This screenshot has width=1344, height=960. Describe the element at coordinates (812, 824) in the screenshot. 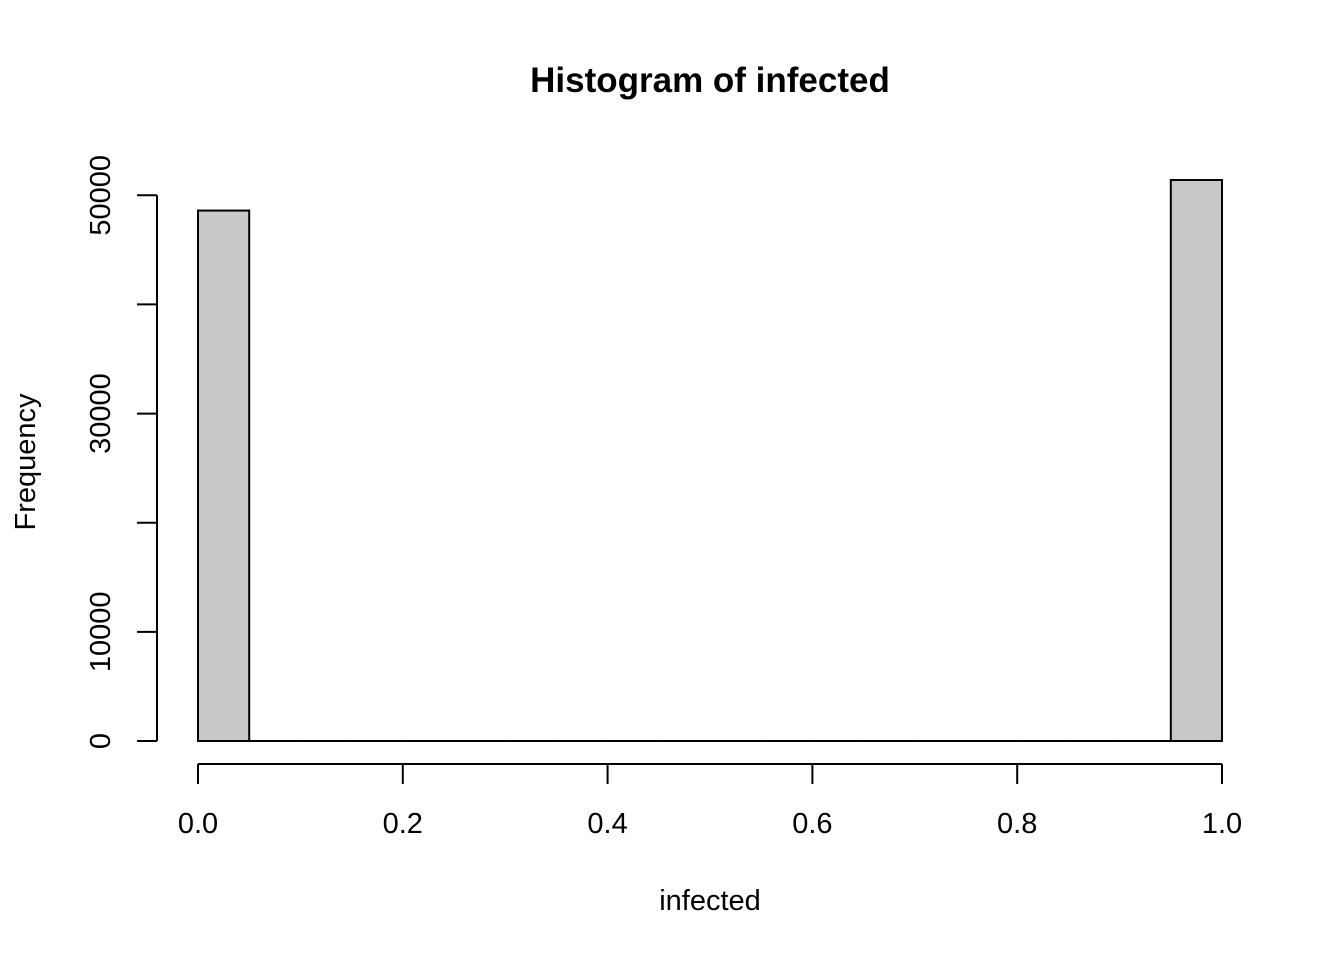

I see `x-tick-label: 0.6` at that location.